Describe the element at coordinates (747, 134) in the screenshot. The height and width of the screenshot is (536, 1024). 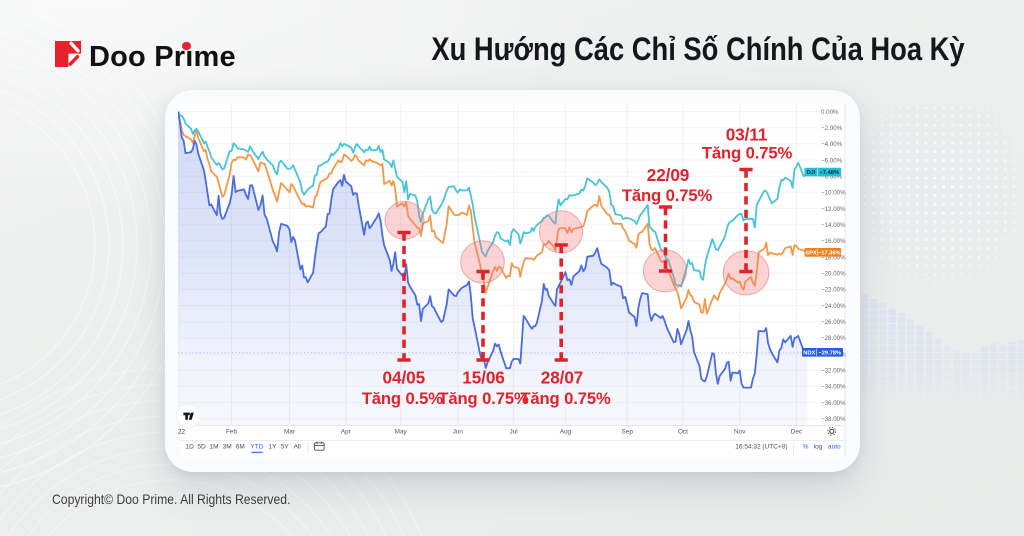
I see `svg-text: 03/11` at that location.